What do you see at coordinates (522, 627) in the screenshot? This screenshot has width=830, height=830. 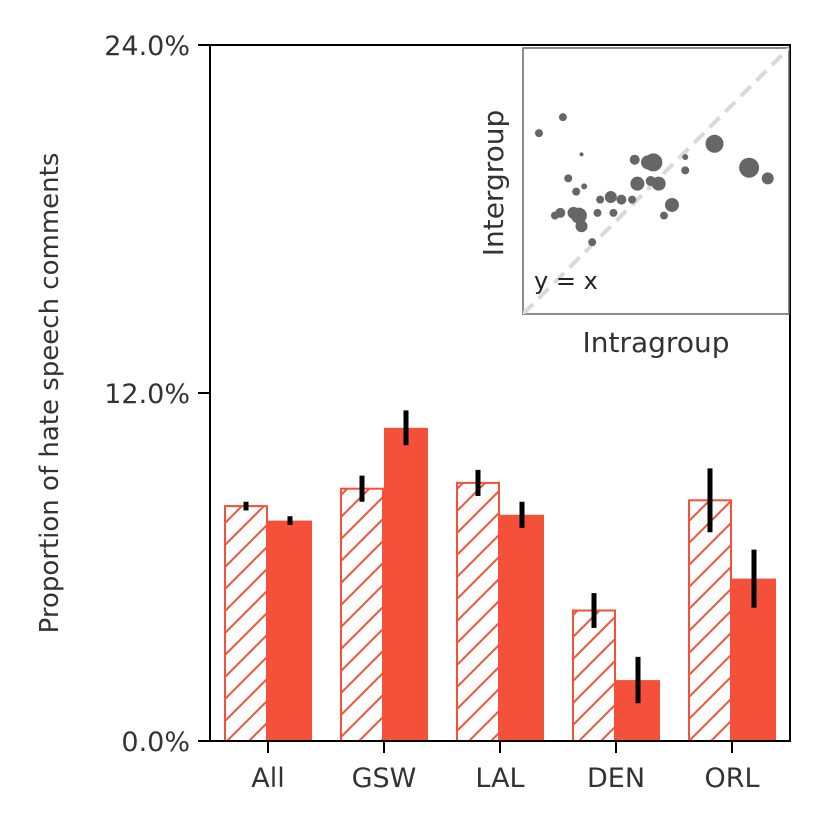 I see `bar-lal-intergroup` at bounding box center [522, 627].